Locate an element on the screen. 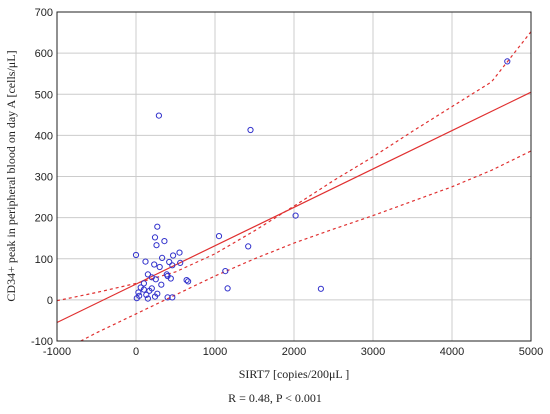  x-tick-label: 5000 is located at coordinates (531, 352).